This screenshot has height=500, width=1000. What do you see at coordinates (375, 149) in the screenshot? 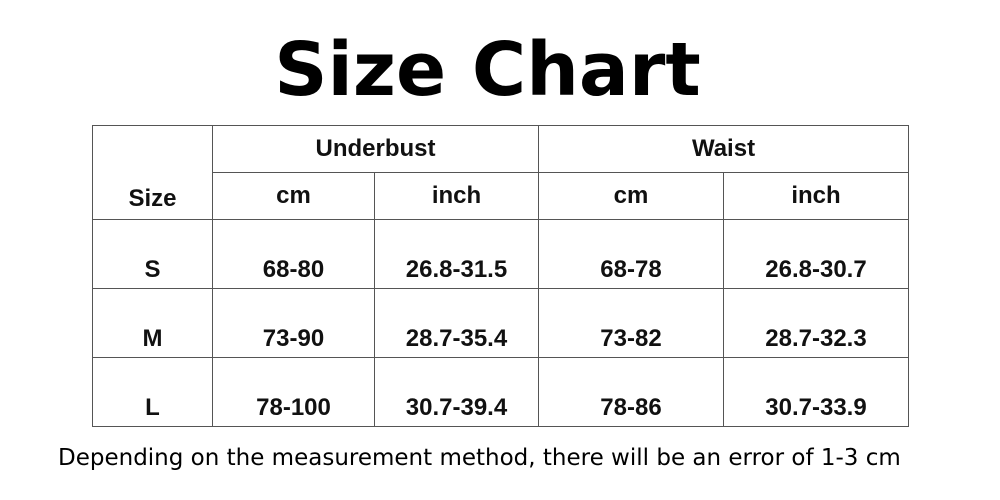
I see `underbust-header: Underbust` at bounding box center [375, 149].